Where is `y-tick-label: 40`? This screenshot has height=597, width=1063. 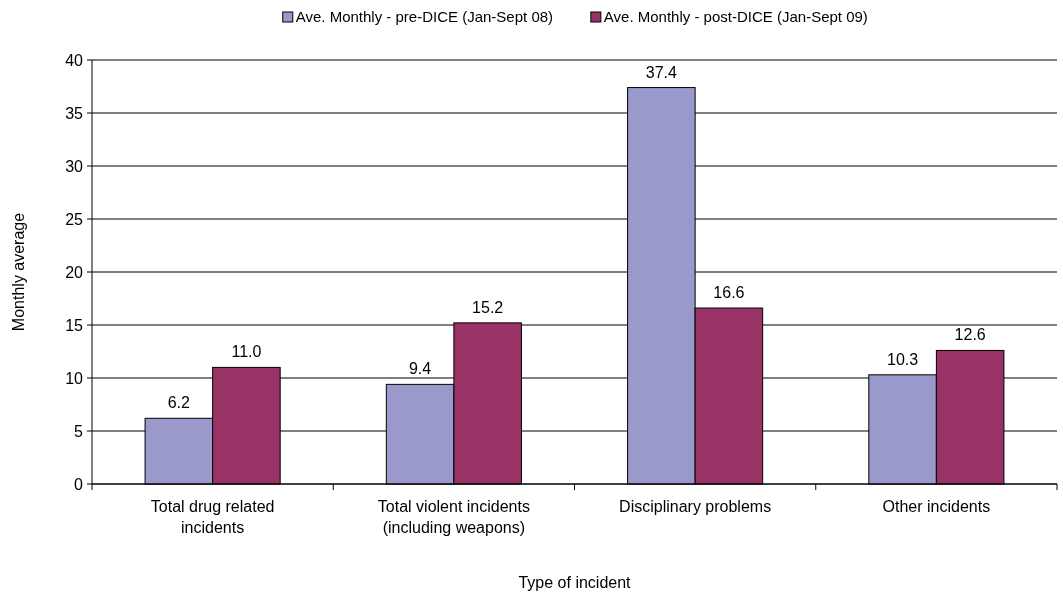
y-tick-label: 40 is located at coordinates (74, 60).